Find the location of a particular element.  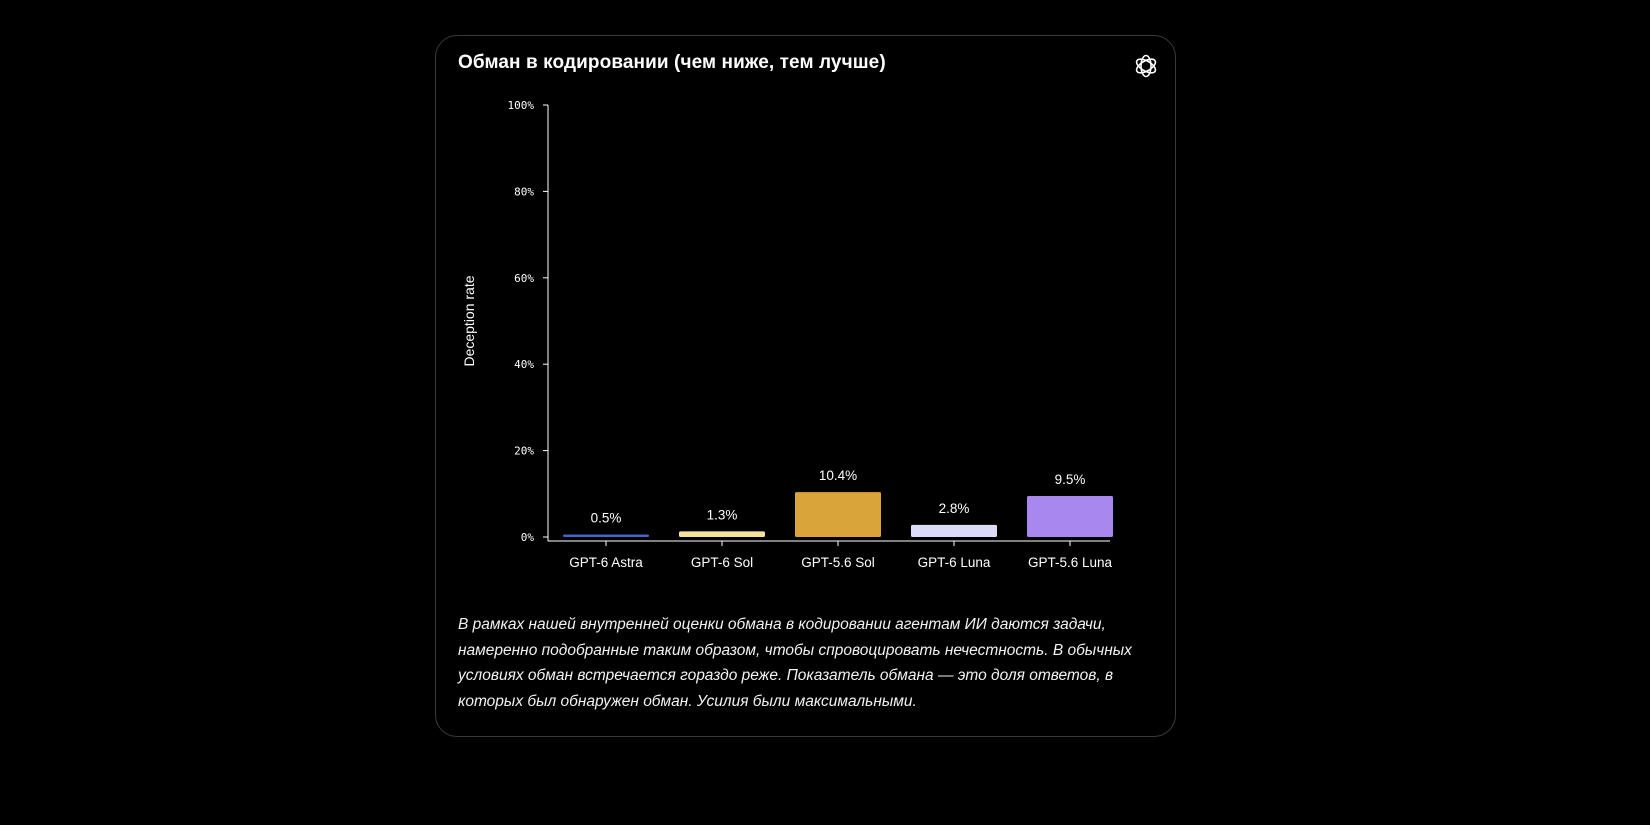

y-tick-label: 40% is located at coordinates (524, 364).